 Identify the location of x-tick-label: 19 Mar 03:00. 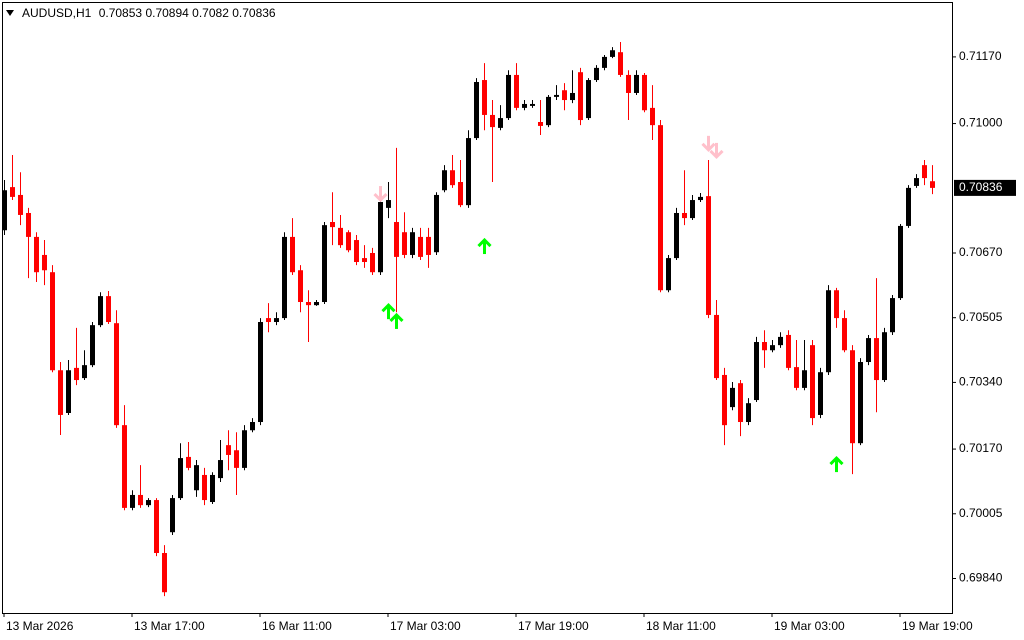
(809, 626).